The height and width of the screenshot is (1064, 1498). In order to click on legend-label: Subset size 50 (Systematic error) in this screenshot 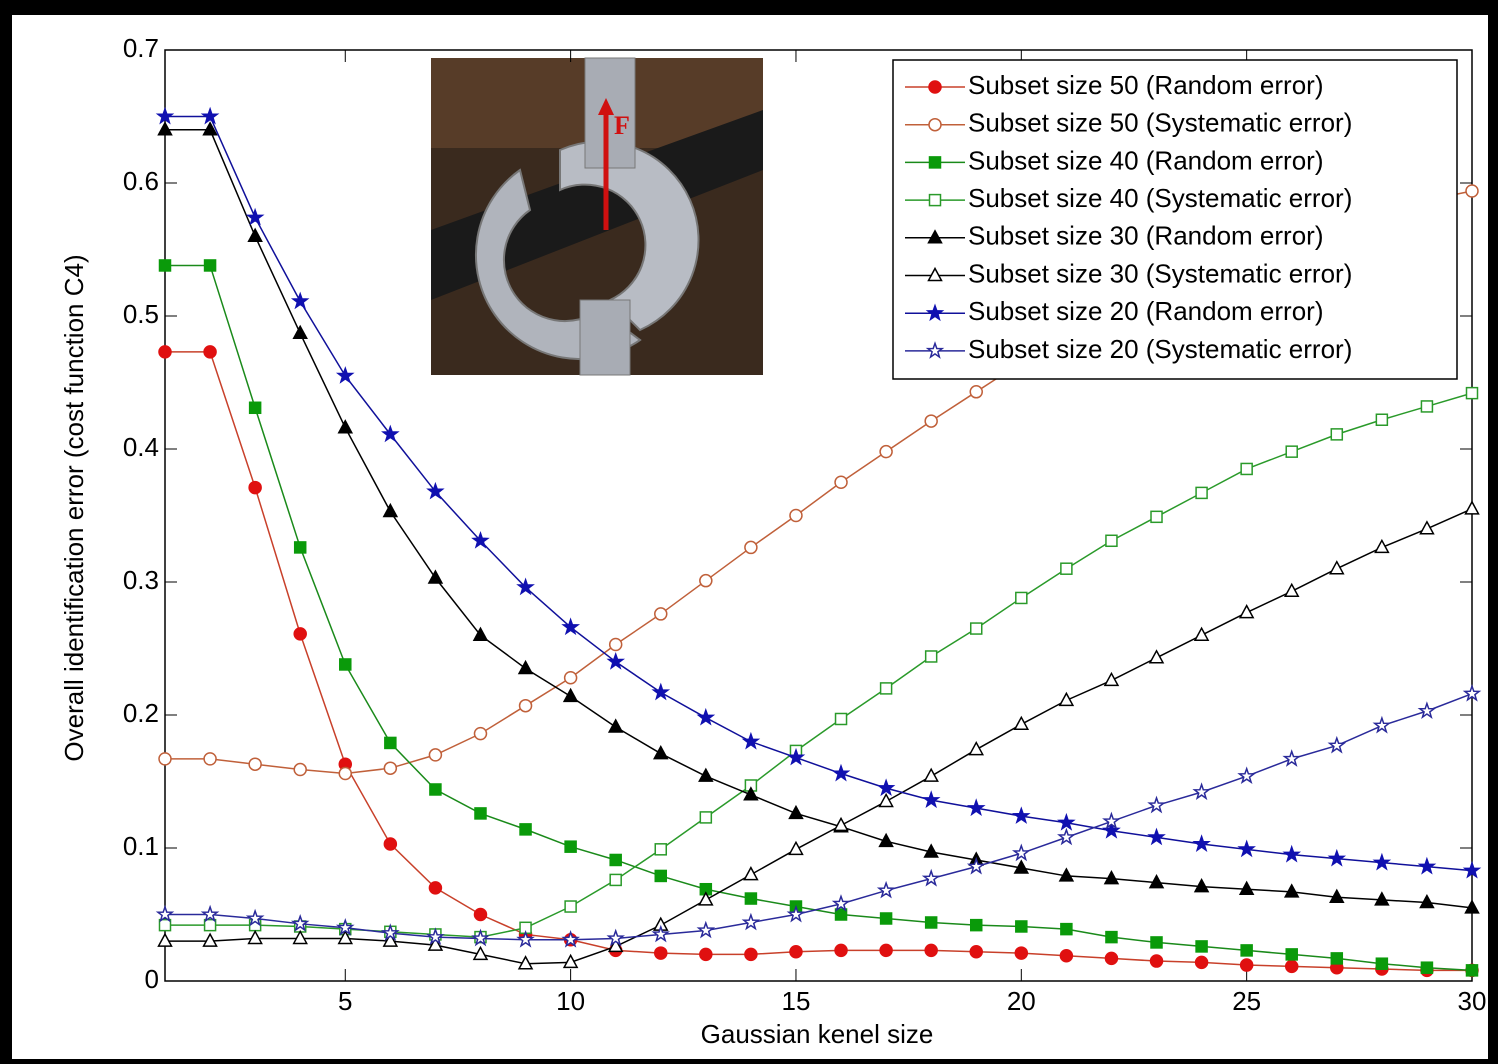, I will do `click(1160, 123)`.